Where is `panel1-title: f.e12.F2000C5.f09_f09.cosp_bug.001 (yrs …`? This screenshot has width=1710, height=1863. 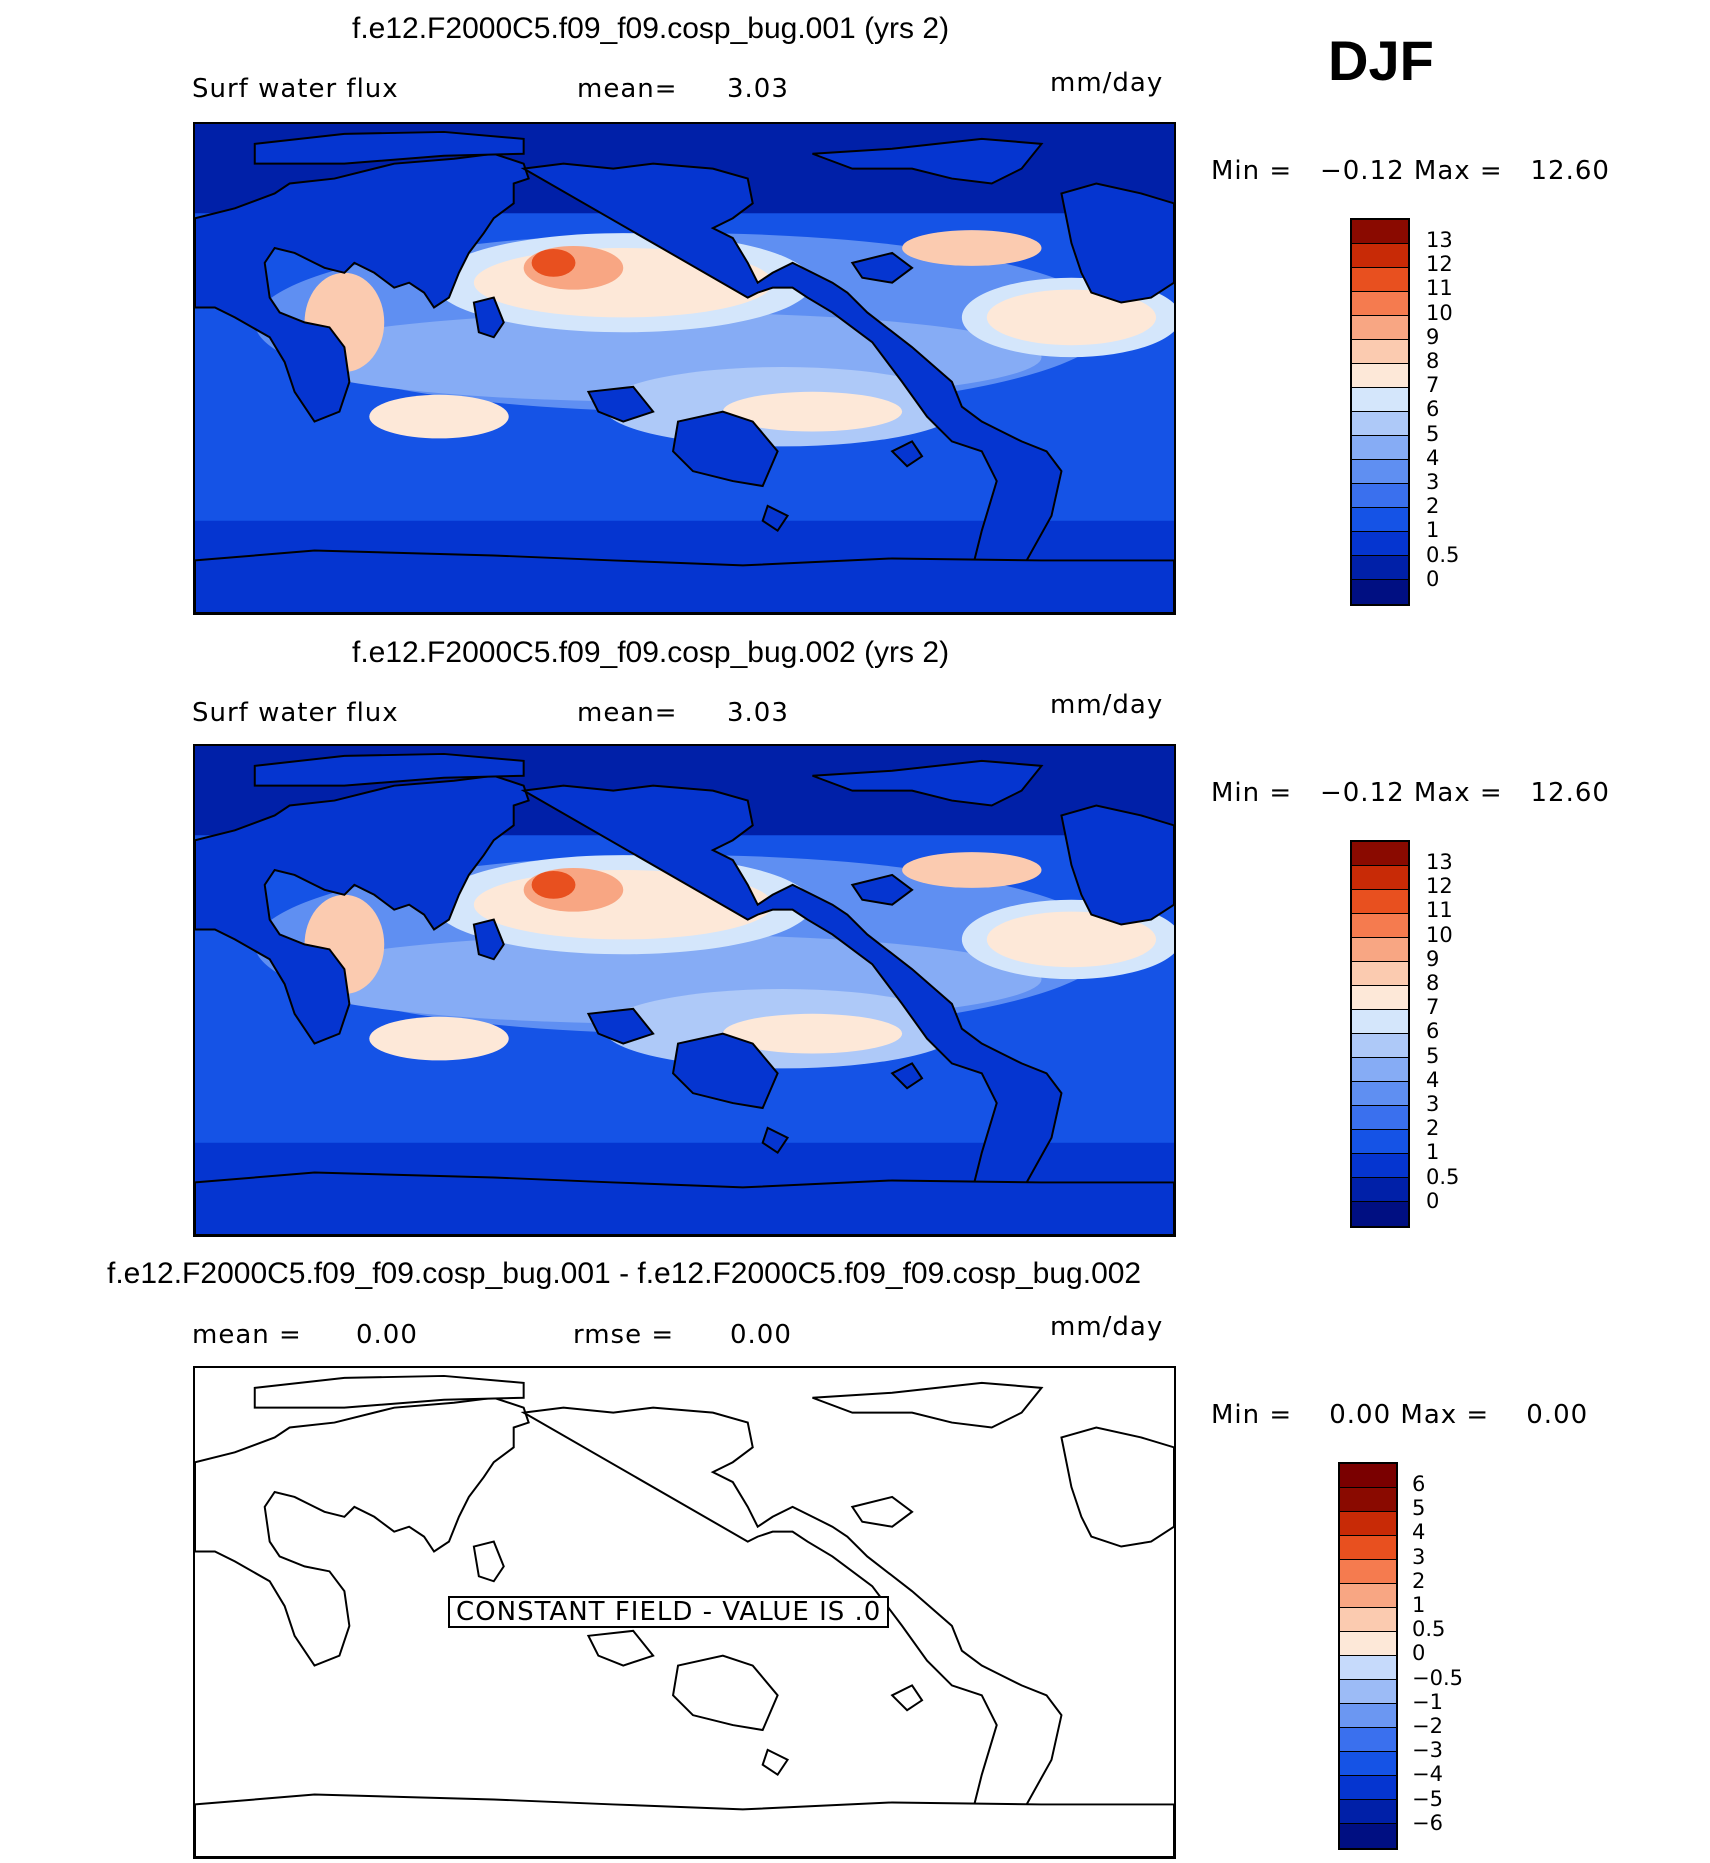 panel1-title: f.e12.F2000C5.f09_f09.cosp_bug.001 (yrs … is located at coordinates (651, 28).